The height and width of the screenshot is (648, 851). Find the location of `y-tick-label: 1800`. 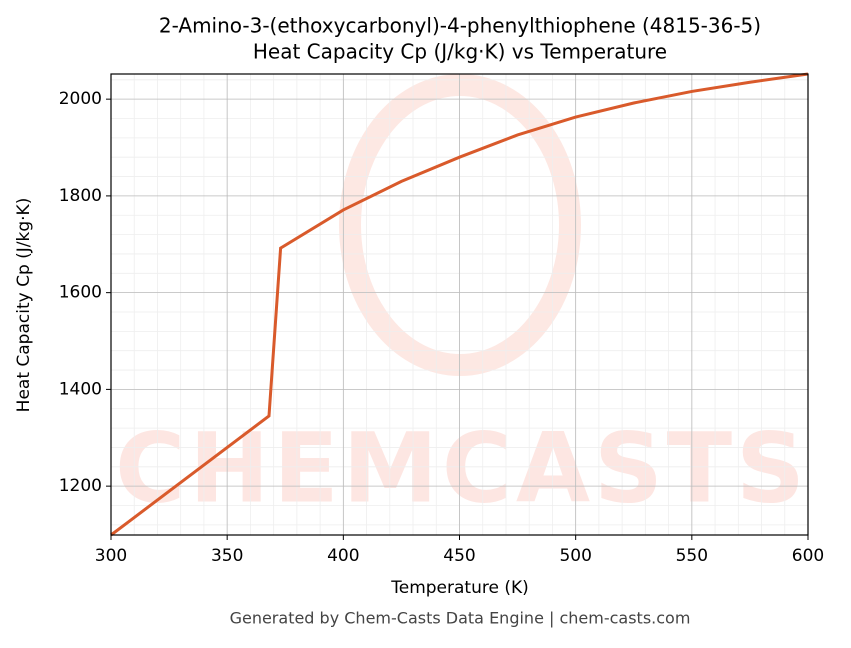

y-tick-label: 1800 is located at coordinates (80, 196).